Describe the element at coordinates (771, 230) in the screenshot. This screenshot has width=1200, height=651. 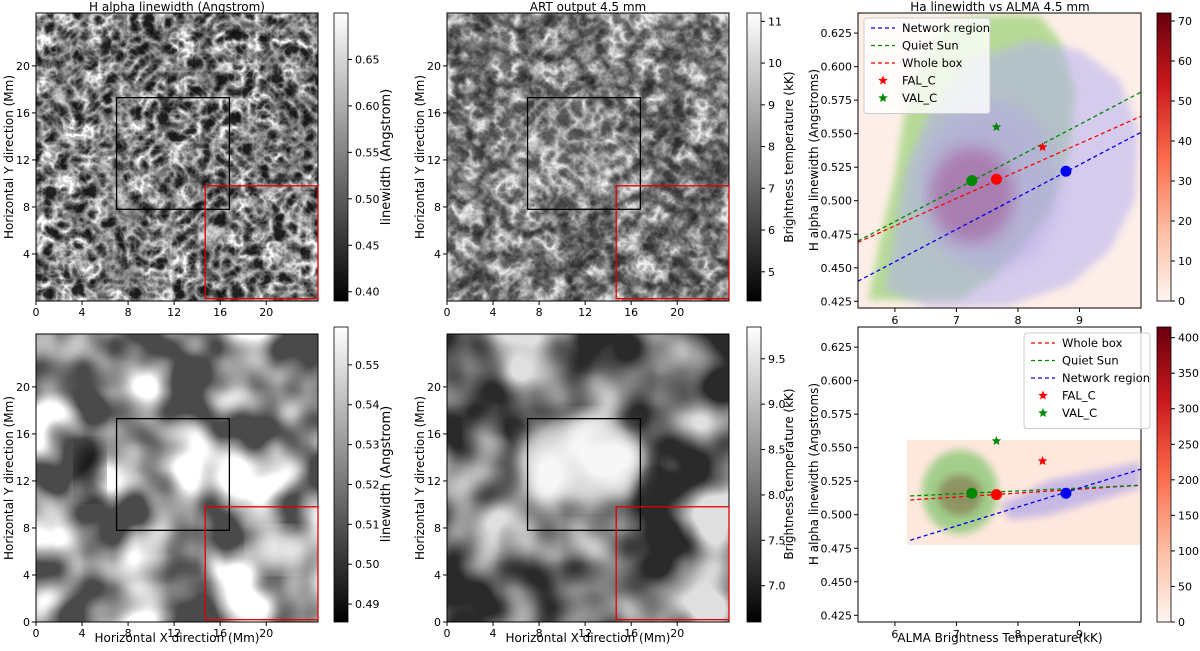
I see `colorbar-tick-label: 6` at that location.